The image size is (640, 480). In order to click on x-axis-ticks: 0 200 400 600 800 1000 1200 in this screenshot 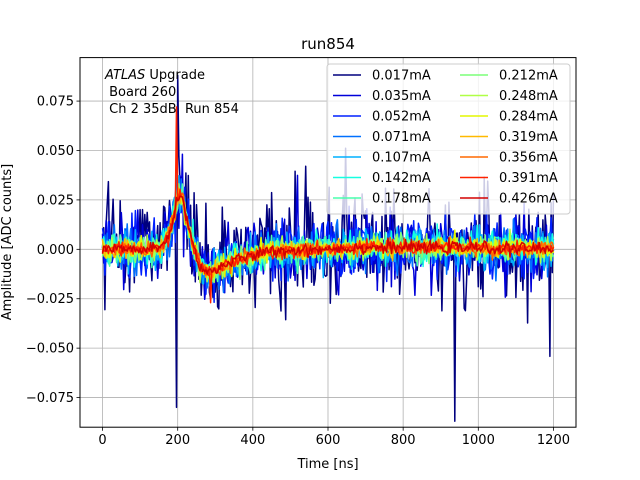, I will do `click(334, 437)`.